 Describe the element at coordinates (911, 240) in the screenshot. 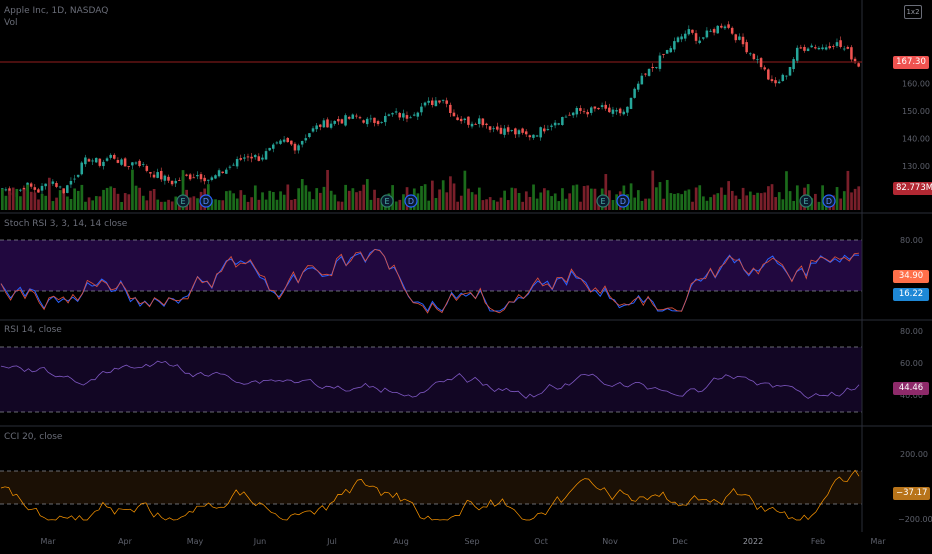

I see `stoch-axis-tick: 80.00` at that location.